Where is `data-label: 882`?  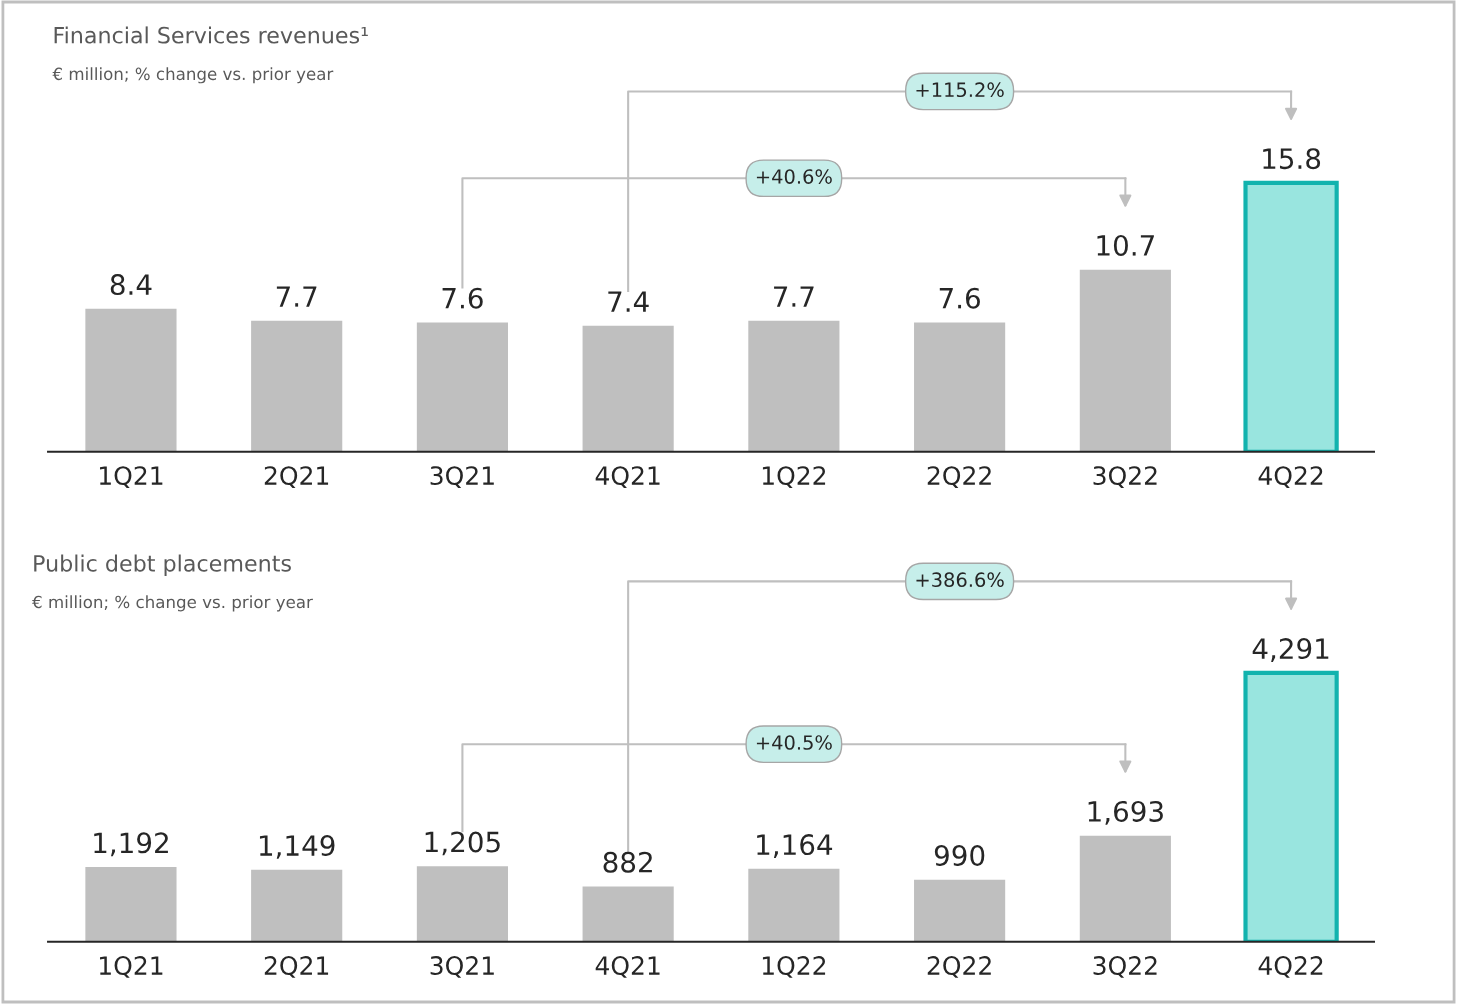
data-label: 882 is located at coordinates (627, 862).